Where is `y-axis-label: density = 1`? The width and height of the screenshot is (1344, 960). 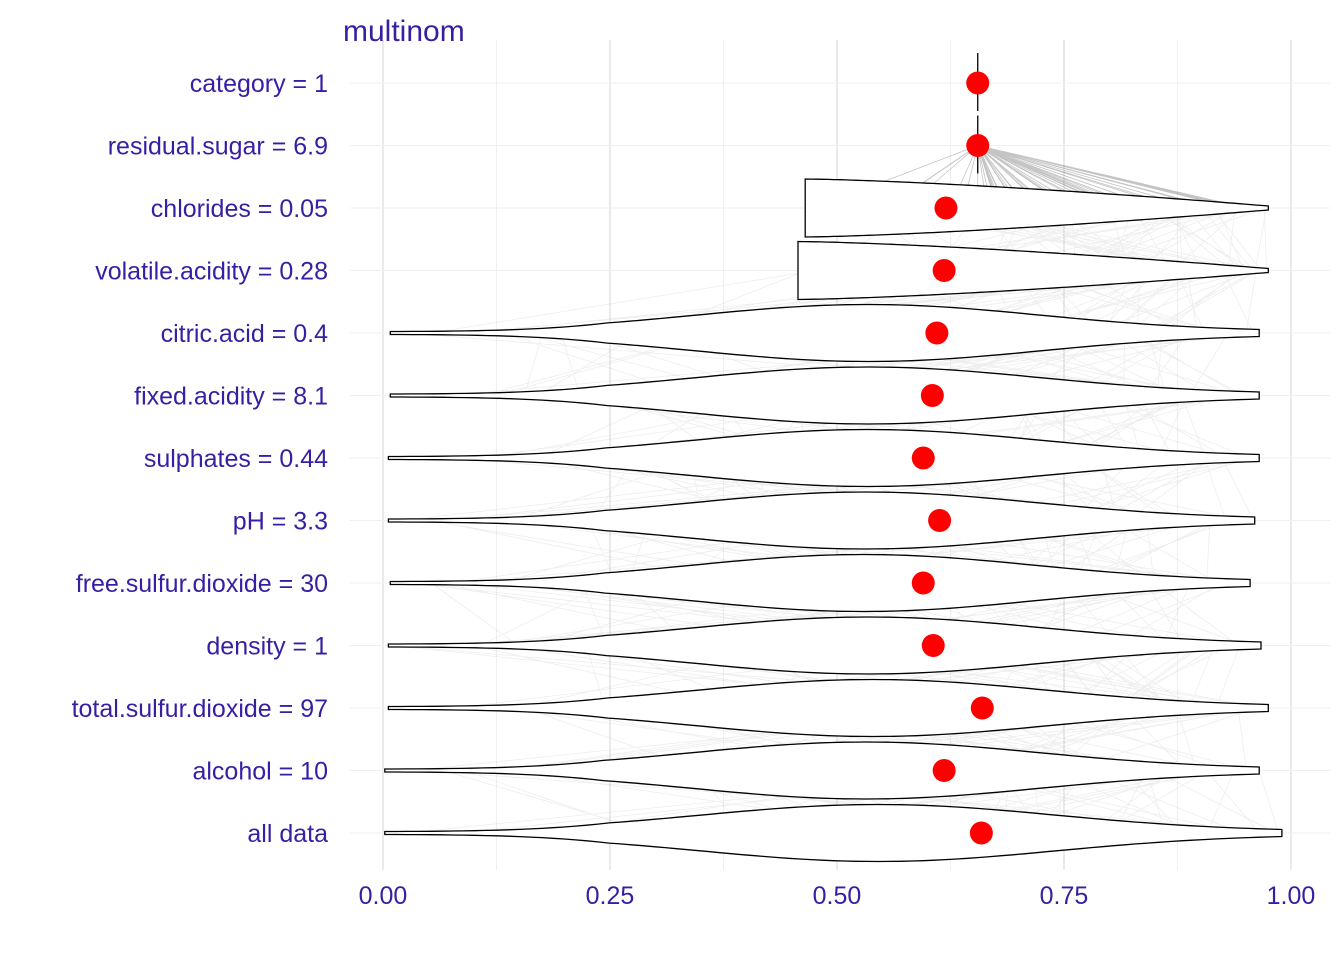 y-axis-label: density = 1 is located at coordinates (267, 647).